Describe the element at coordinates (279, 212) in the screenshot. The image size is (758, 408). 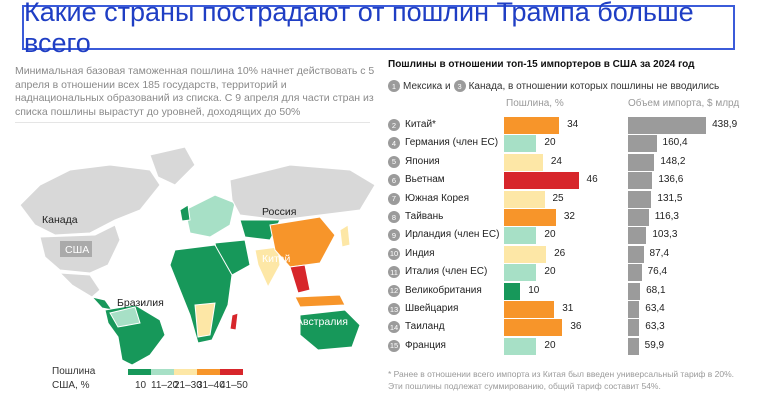
I see `map-label-russia: Россия` at that location.